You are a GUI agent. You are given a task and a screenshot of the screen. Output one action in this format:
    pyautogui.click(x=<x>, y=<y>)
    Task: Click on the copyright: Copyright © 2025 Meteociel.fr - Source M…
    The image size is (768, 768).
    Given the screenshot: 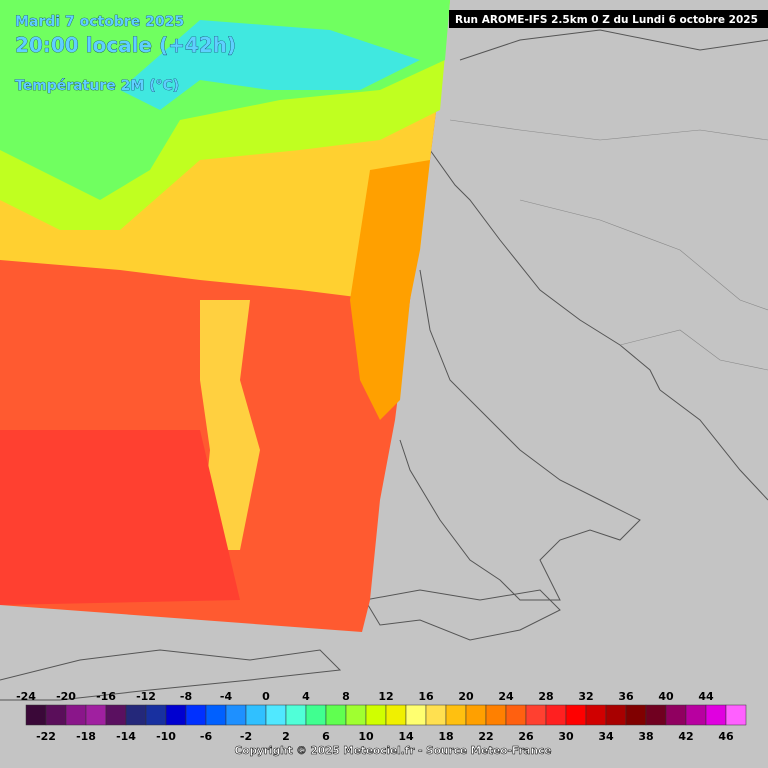 What is the action you would take?
    pyautogui.click(x=393, y=751)
    